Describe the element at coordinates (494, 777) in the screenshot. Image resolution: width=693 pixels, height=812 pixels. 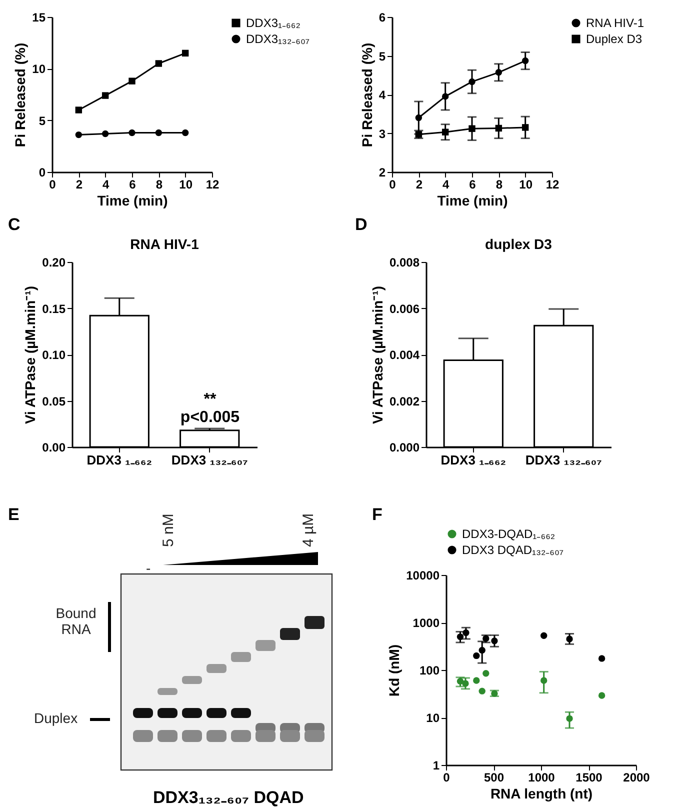
I see `x-tick-label: 500` at that location.